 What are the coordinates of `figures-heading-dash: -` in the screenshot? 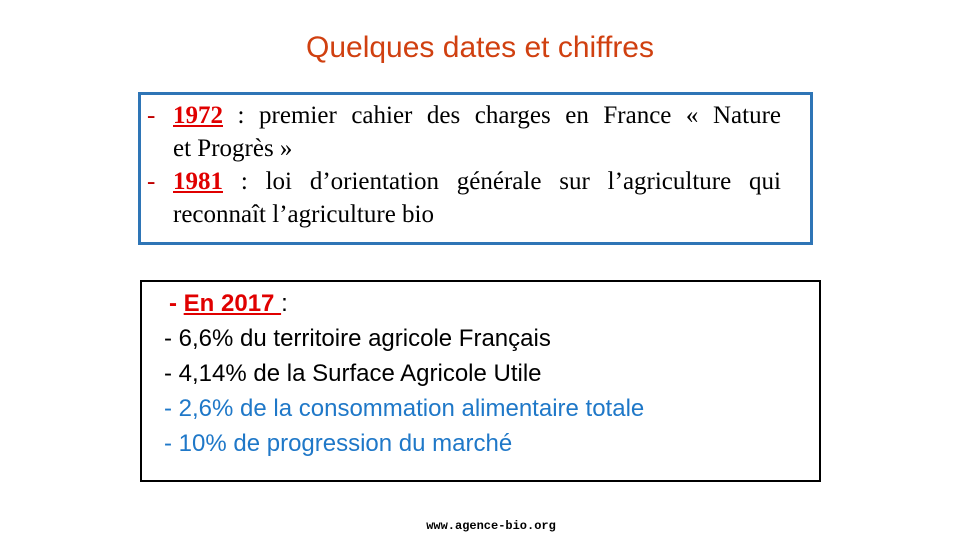 It's located at (176, 303).